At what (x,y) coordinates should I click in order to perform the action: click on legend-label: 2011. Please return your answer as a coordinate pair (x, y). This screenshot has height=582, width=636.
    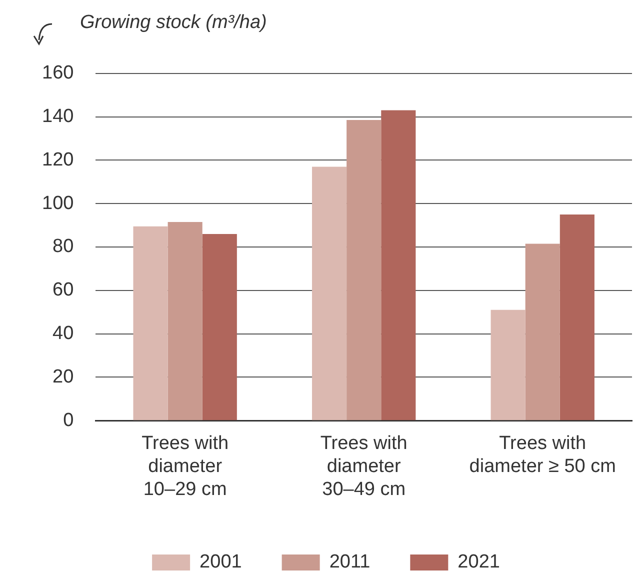
    Looking at the image, I should click on (349, 562).